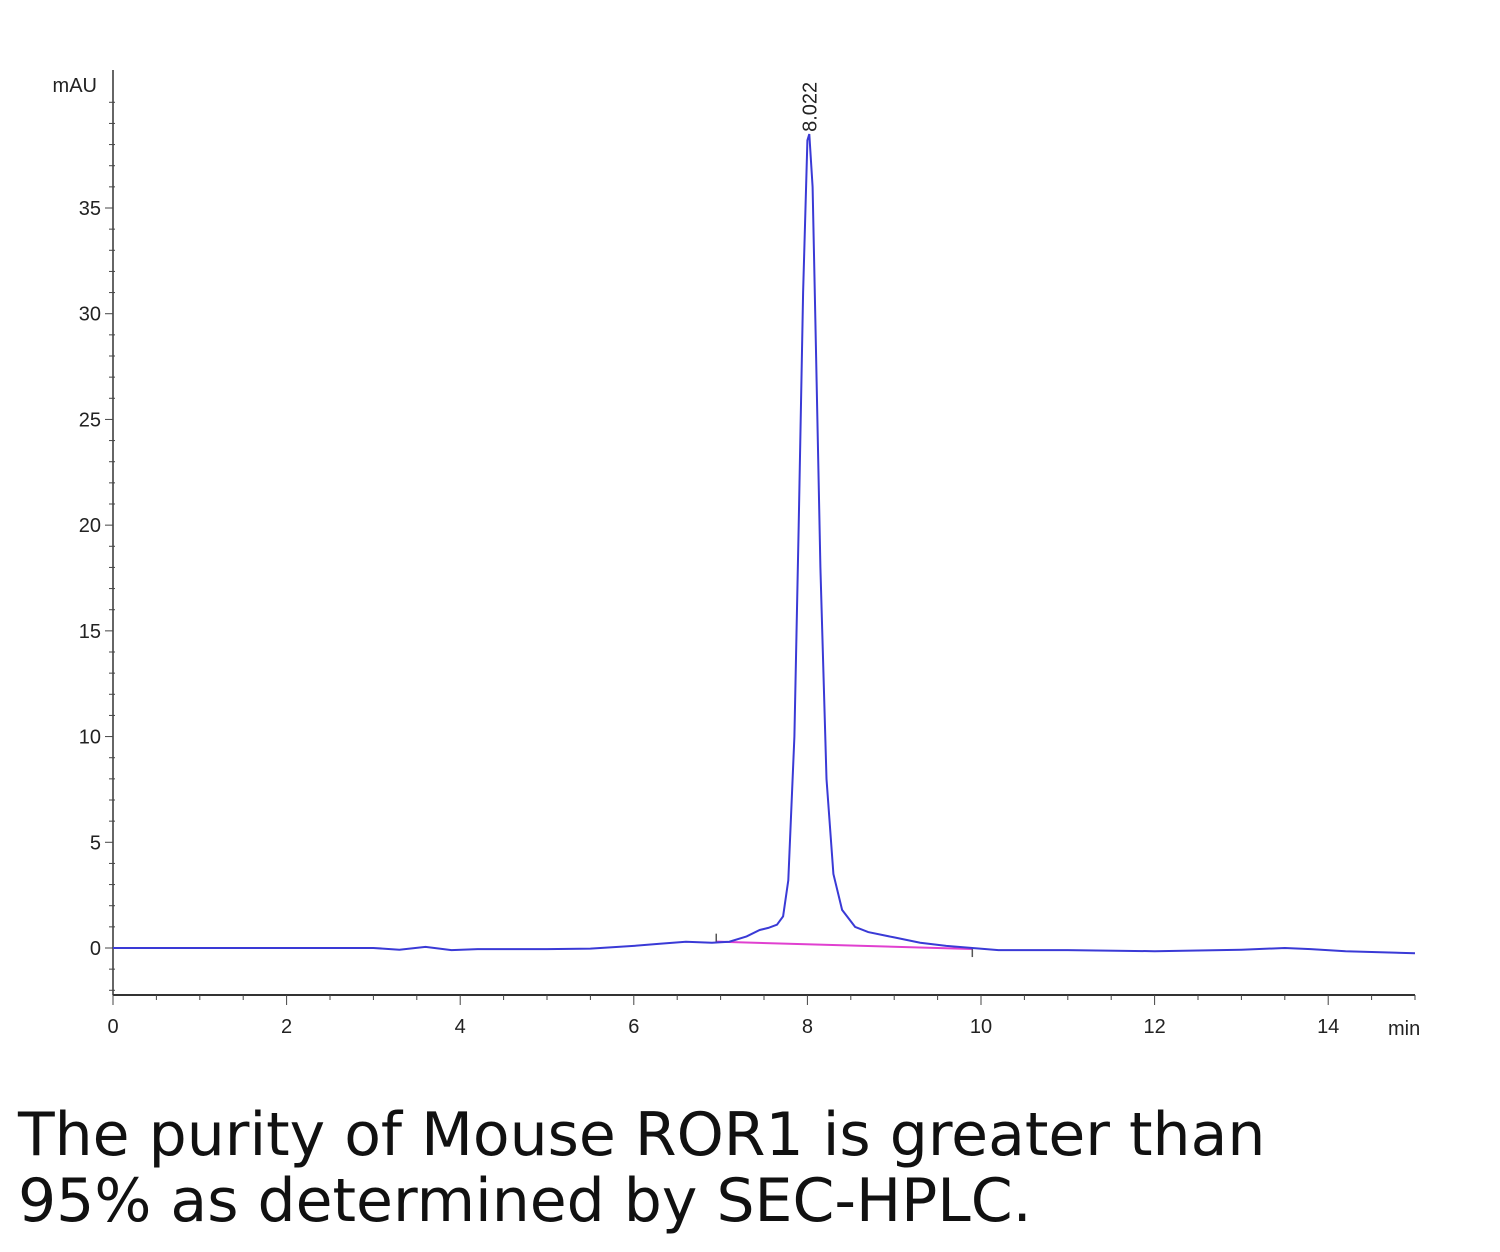 The height and width of the screenshot is (1252, 1500). What do you see at coordinates (95, 843) in the screenshot?
I see `y-tick-label: 5` at bounding box center [95, 843].